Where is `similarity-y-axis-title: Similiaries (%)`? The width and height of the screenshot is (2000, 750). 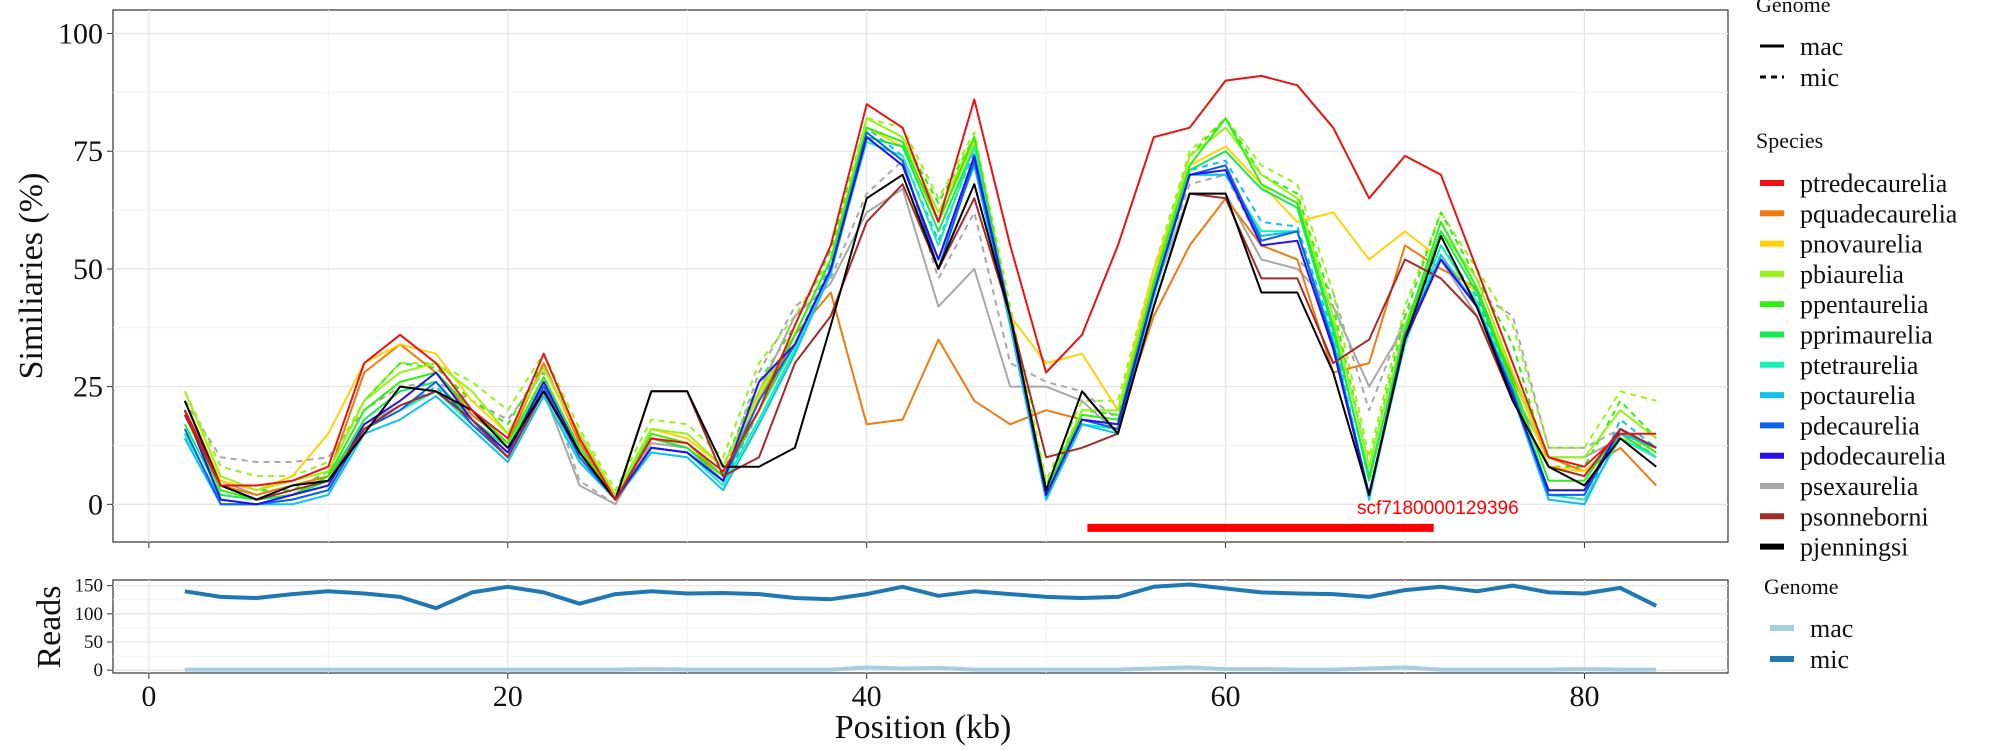
similarity-y-axis-title: Similiaries (%) is located at coordinates (31, 276).